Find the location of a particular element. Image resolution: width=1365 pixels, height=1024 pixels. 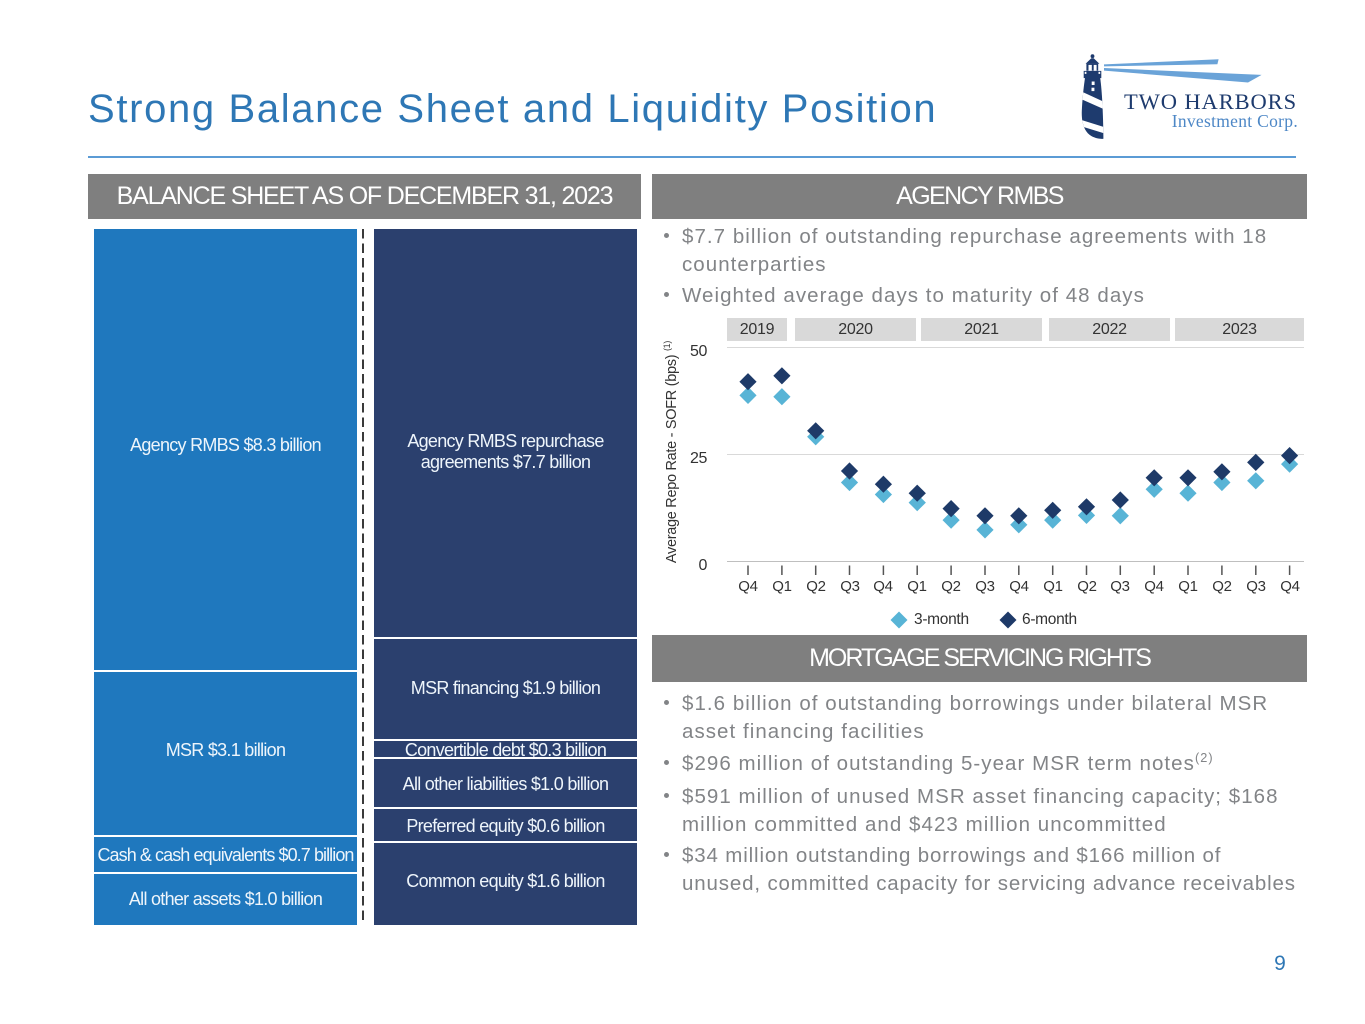

svg-text: TWO HARBORS is located at coordinates (1210, 101).